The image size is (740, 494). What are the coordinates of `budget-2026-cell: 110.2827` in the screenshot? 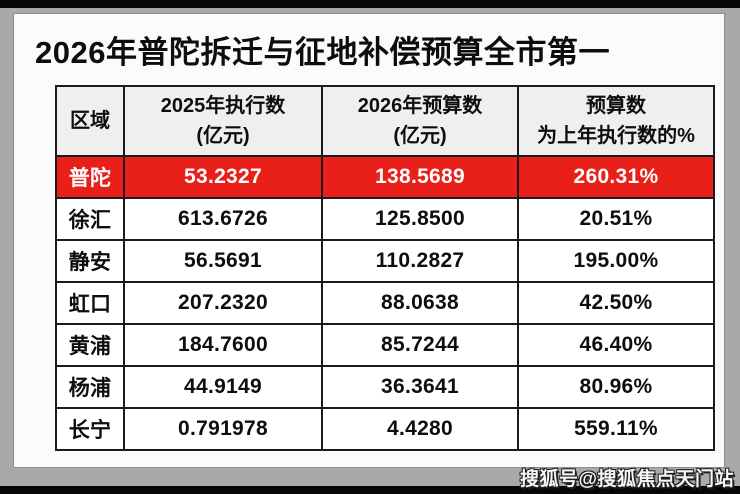 It's located at (420, 261).